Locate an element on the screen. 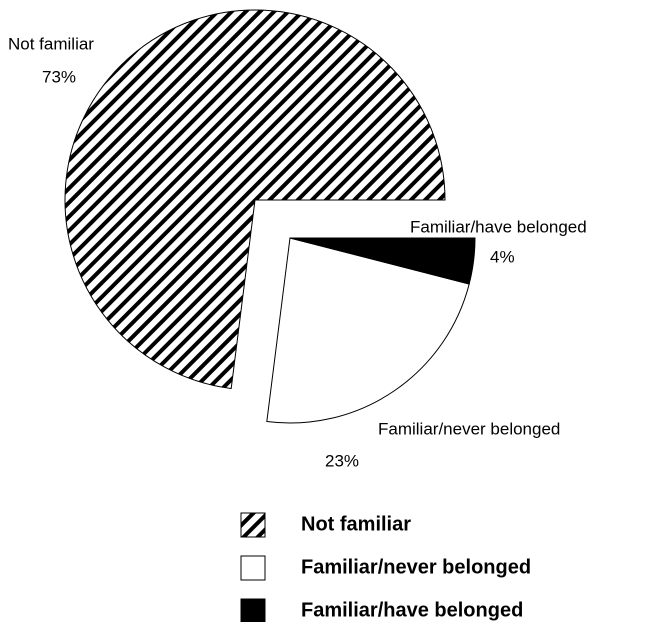 This screenshot has height=622, width=648. slice-label: Familiar/never belonged is located at coordinates (469, 428).